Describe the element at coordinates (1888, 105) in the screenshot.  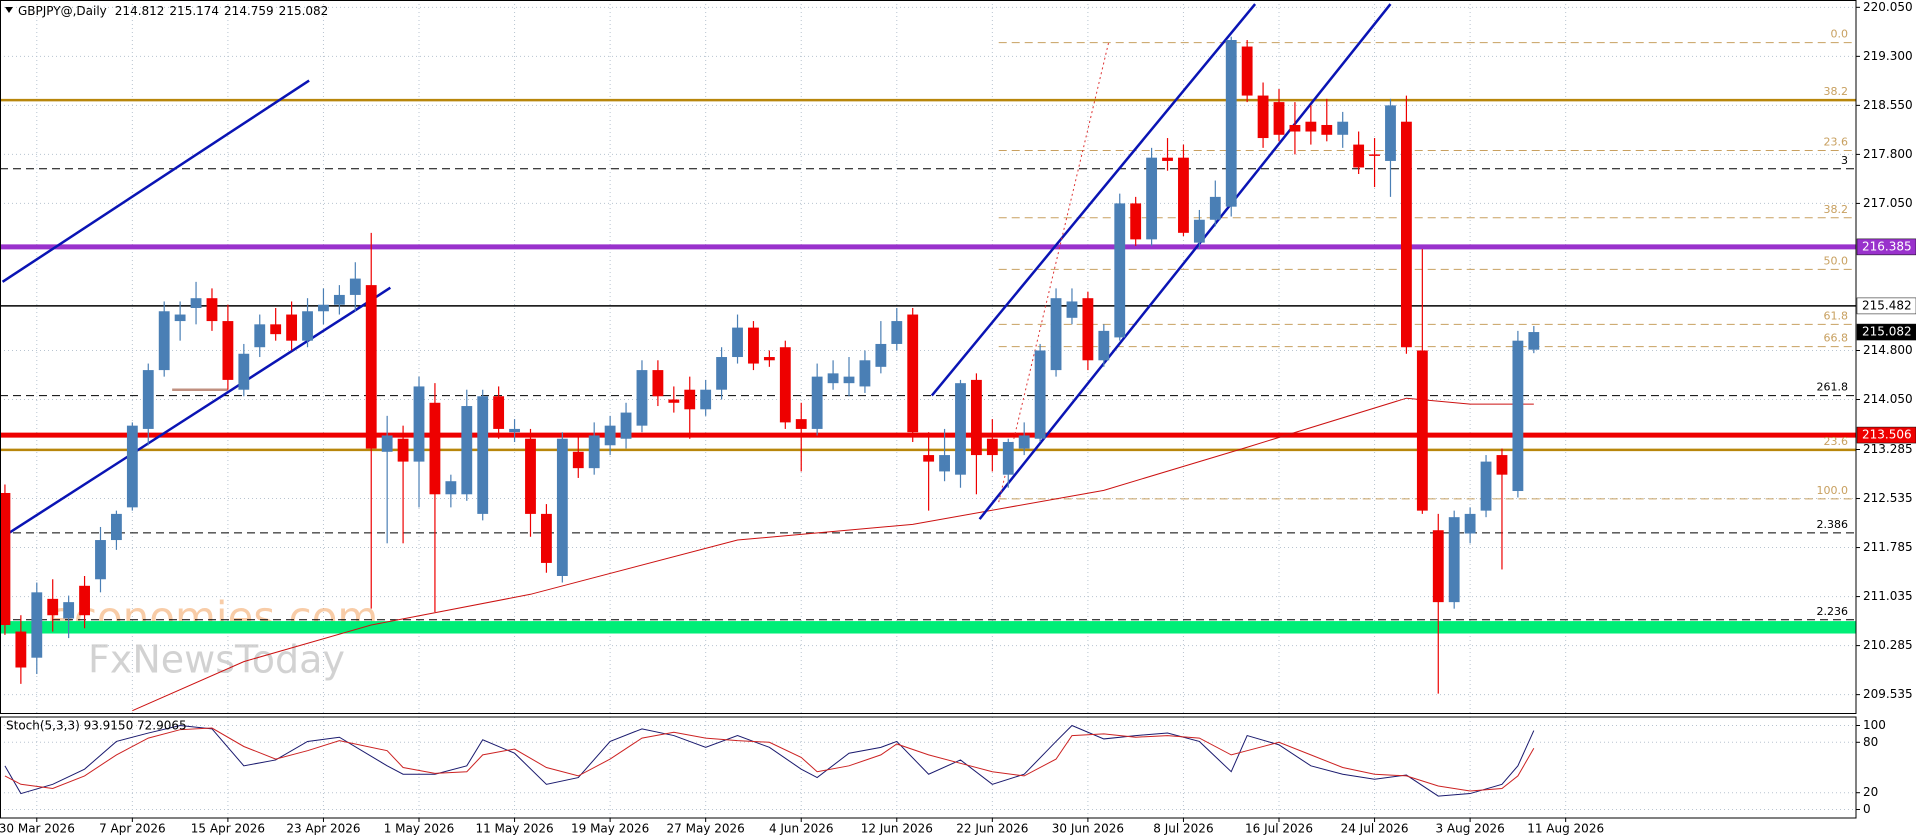
I see `y-tick-label: 218.550` at that location.